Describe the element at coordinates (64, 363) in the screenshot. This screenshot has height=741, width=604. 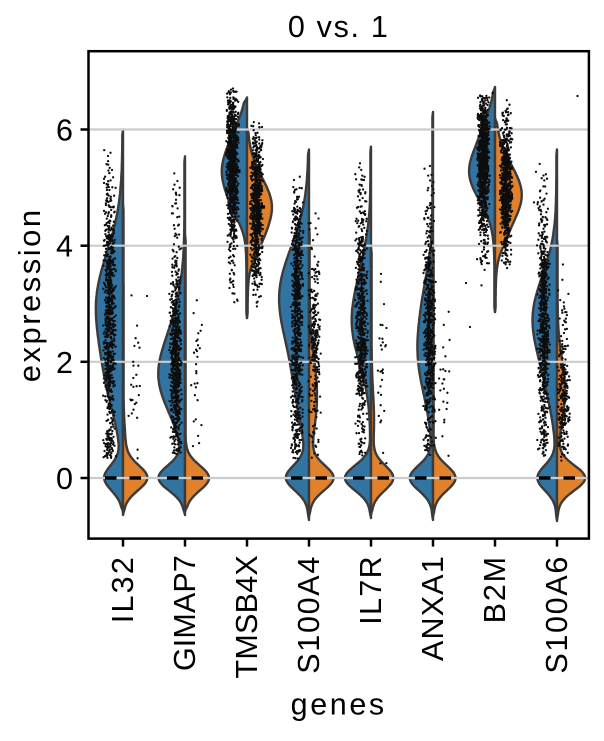
I see `svg-text: 2` at that location.